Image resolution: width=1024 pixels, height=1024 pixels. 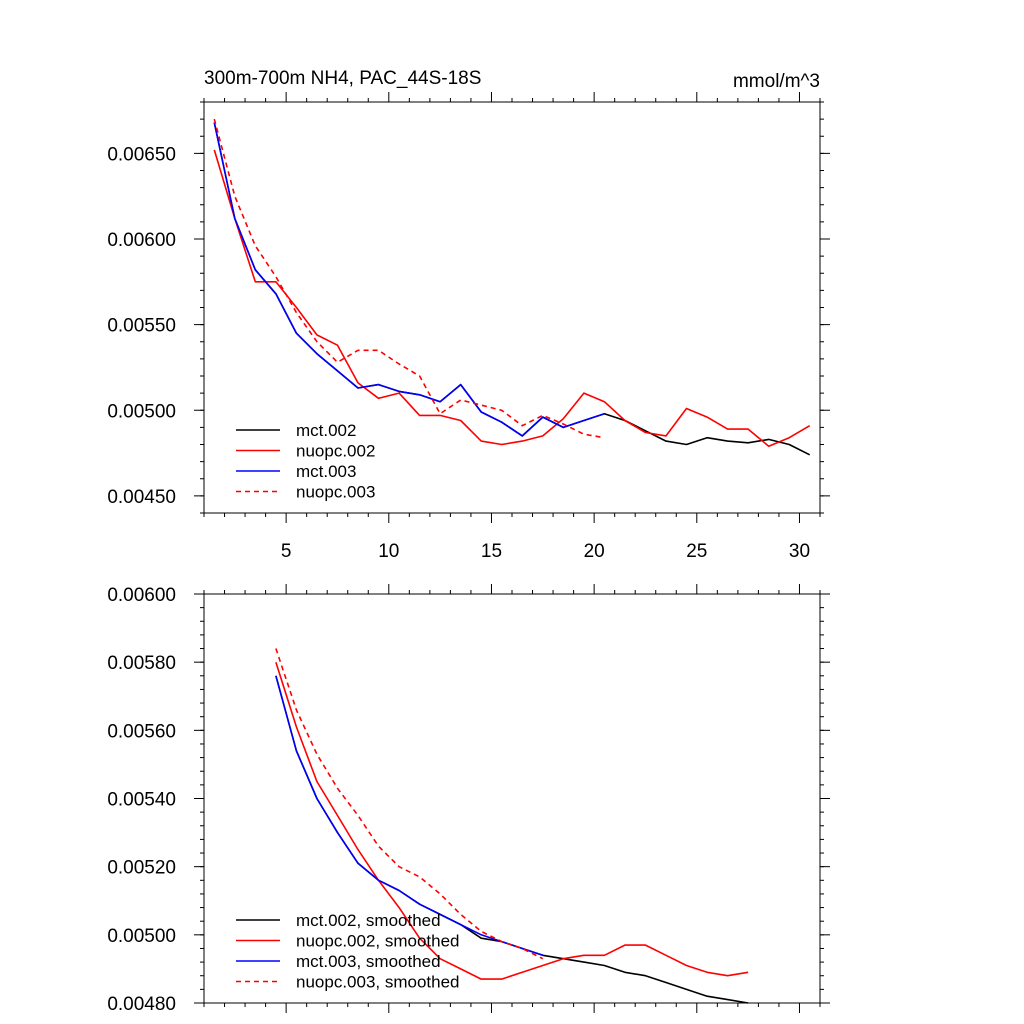 I want to click on y-tick-label: 0.00550, so click(x=141, y=326).